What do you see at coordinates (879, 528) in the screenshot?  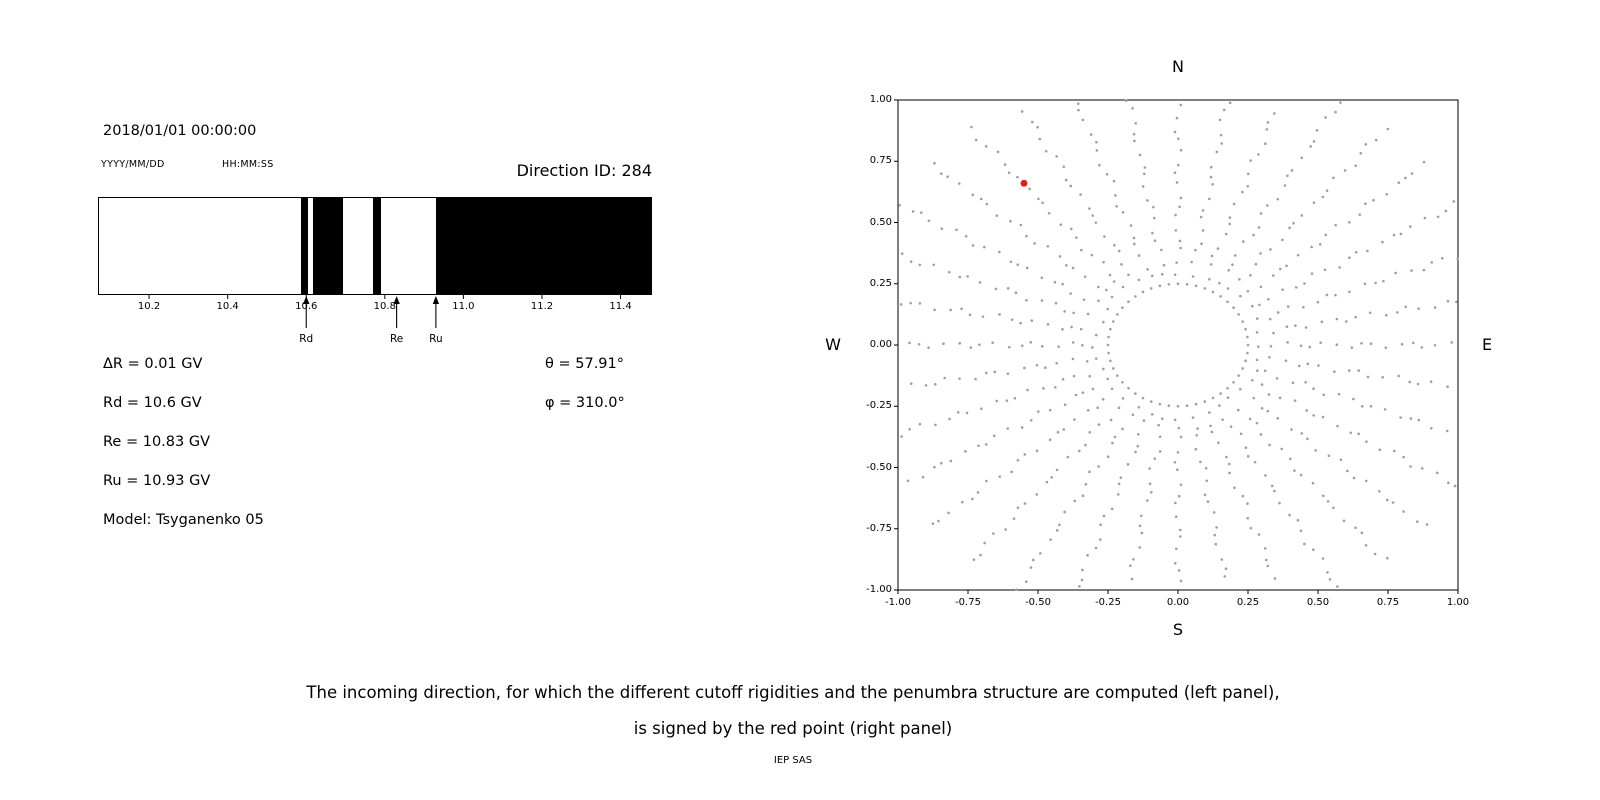 I see `direction-map-y-tick-label: -0.75` at bounding box center [879, 528].